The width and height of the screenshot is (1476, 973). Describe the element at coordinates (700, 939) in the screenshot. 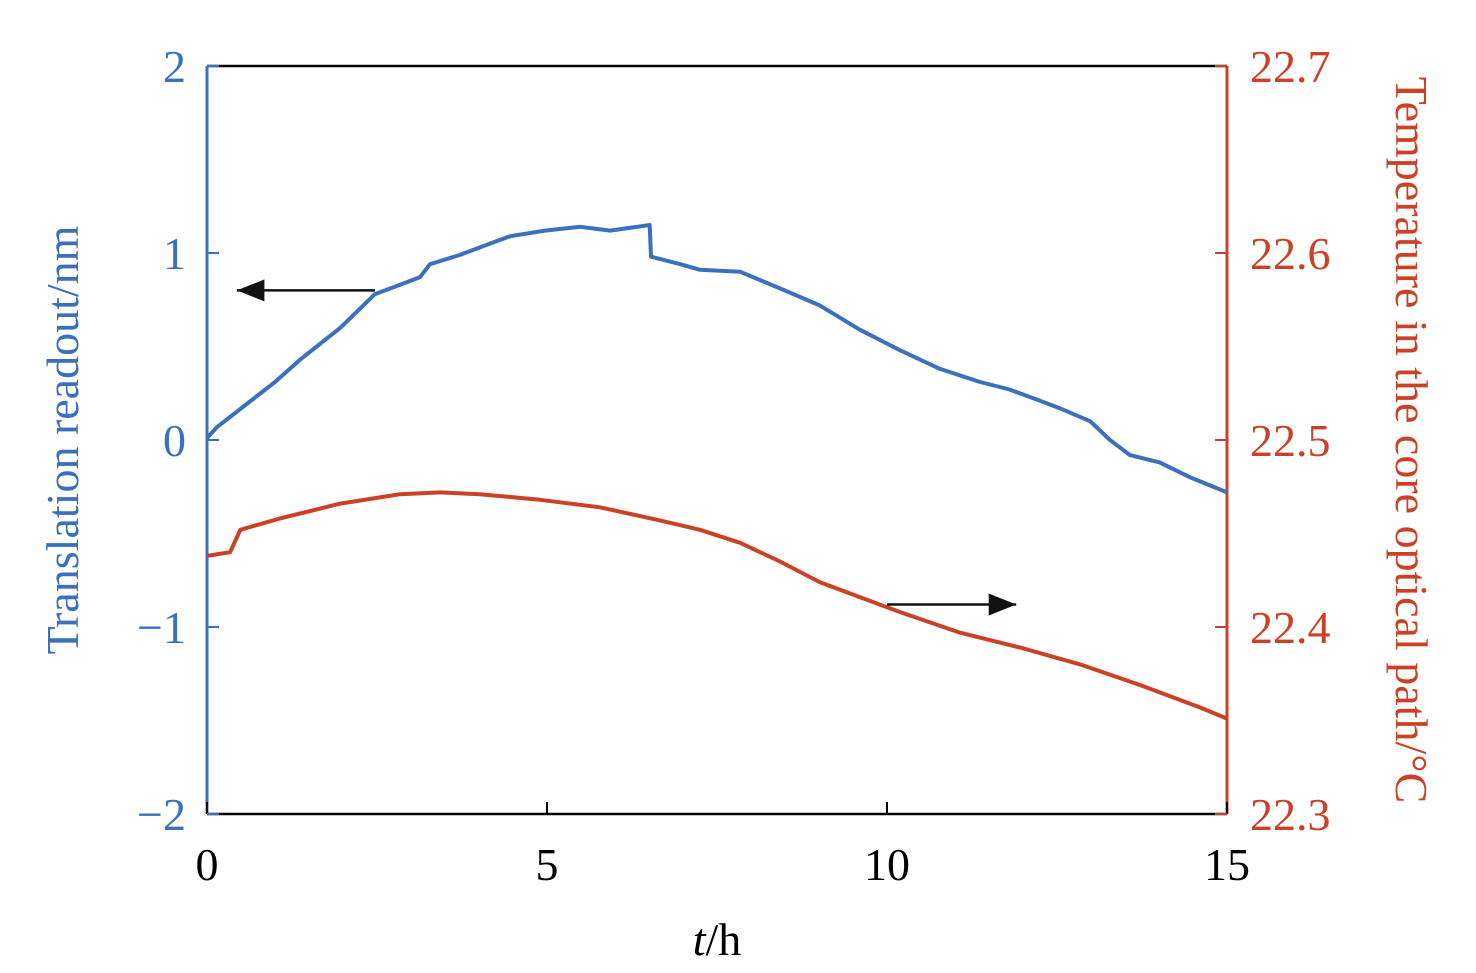

I see `x-axis-label-var: t` at that location.